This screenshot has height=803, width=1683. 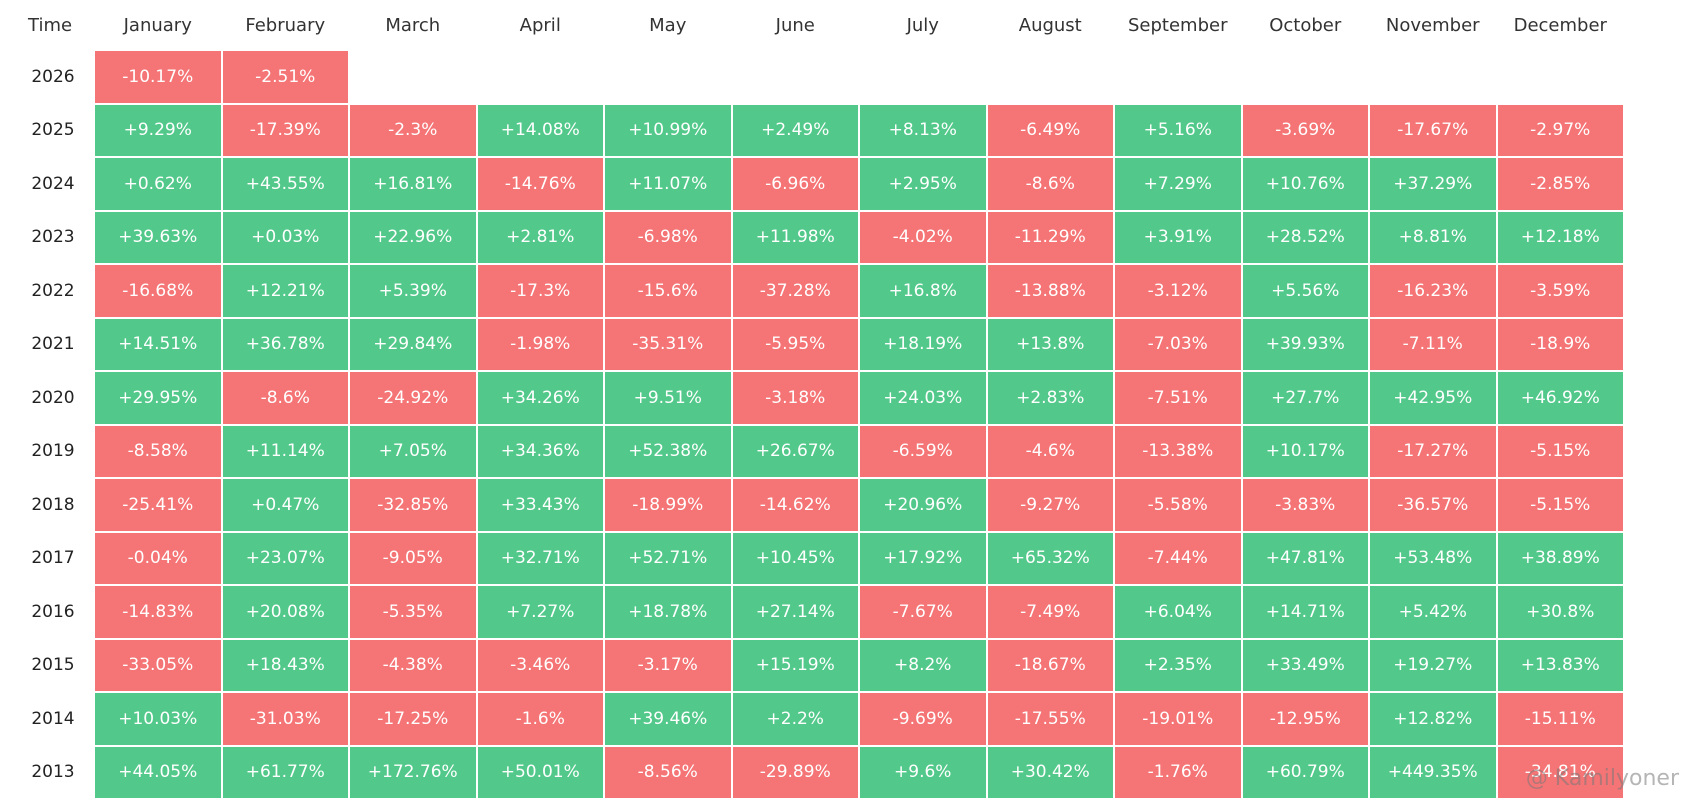 What do you see at coordinates (285, 665) in the screenshot?
I see `return-cell: +18.43%` at bounding box center [285, 665].